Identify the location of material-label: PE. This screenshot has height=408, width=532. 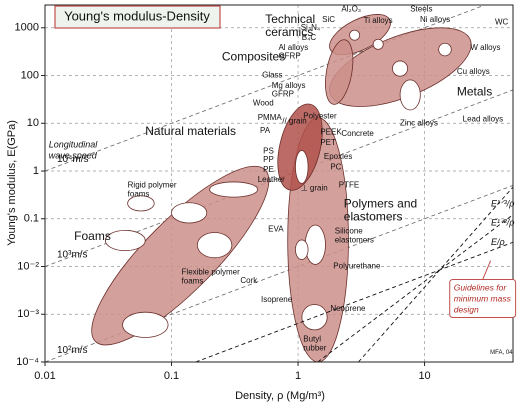
(268, 169).